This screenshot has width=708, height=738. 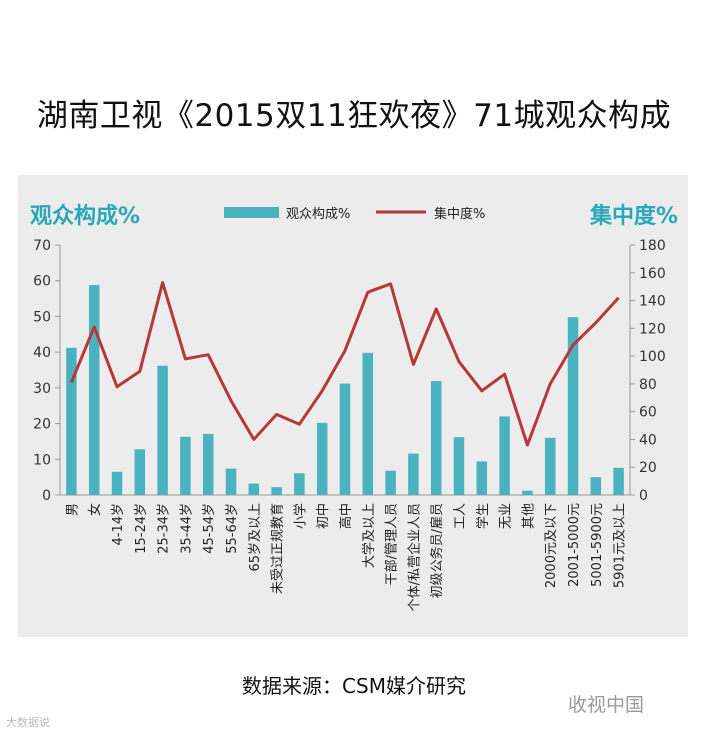 What do you see at coordinates (42, 353) in the screenshot?
I see `left-tick-label: 40` at bounding box center [42, 353].